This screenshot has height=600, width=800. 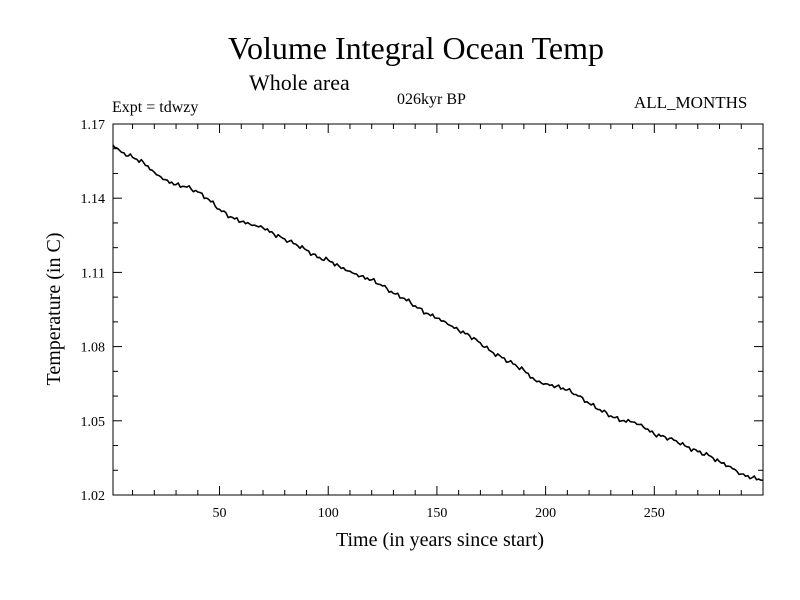 I want to click on y-tick-label: 1.08, so click(x=93, y=348).